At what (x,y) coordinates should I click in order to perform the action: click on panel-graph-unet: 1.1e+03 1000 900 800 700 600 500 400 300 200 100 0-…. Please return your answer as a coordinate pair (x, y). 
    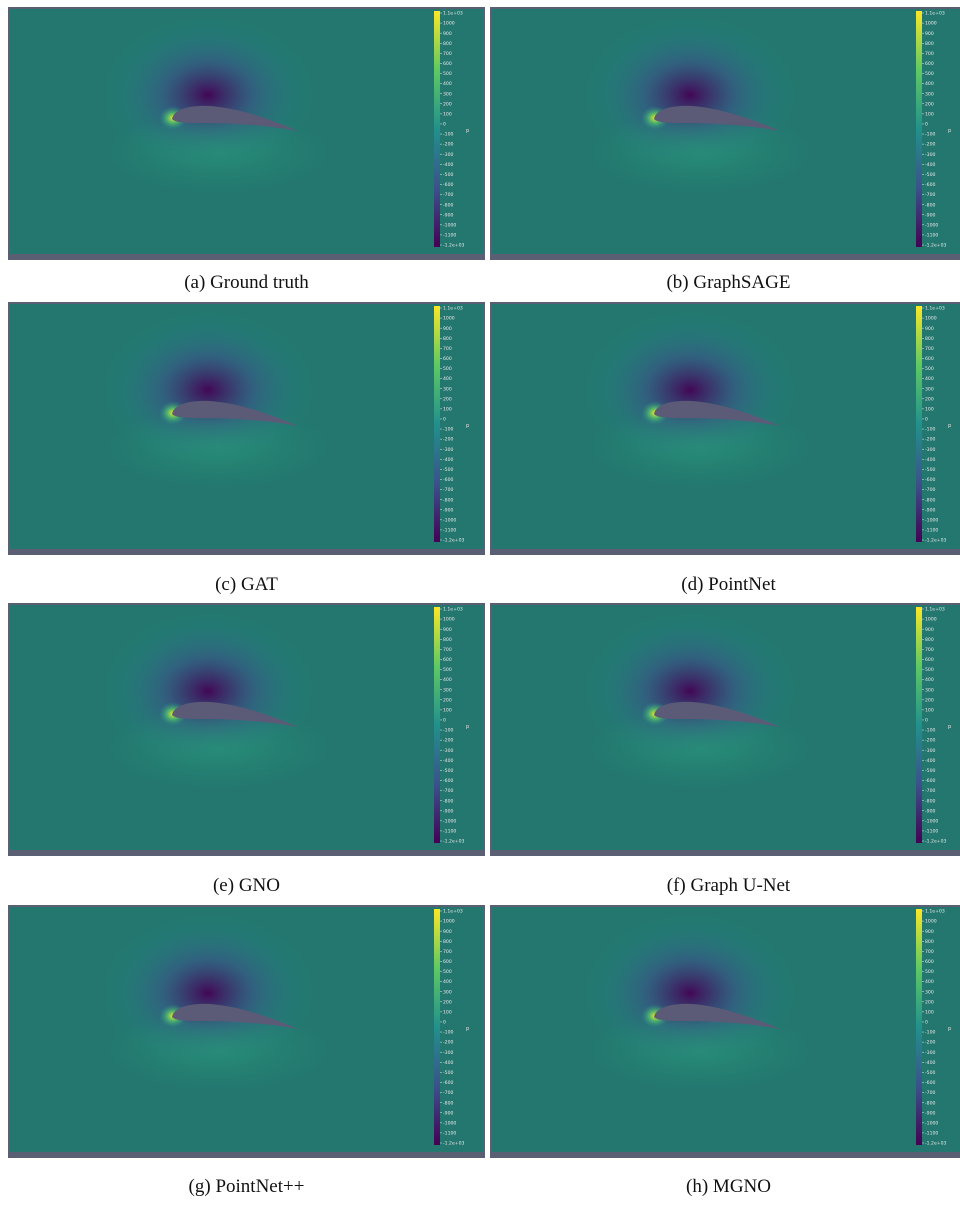
    Looking at the image, I should click on (725, 729).